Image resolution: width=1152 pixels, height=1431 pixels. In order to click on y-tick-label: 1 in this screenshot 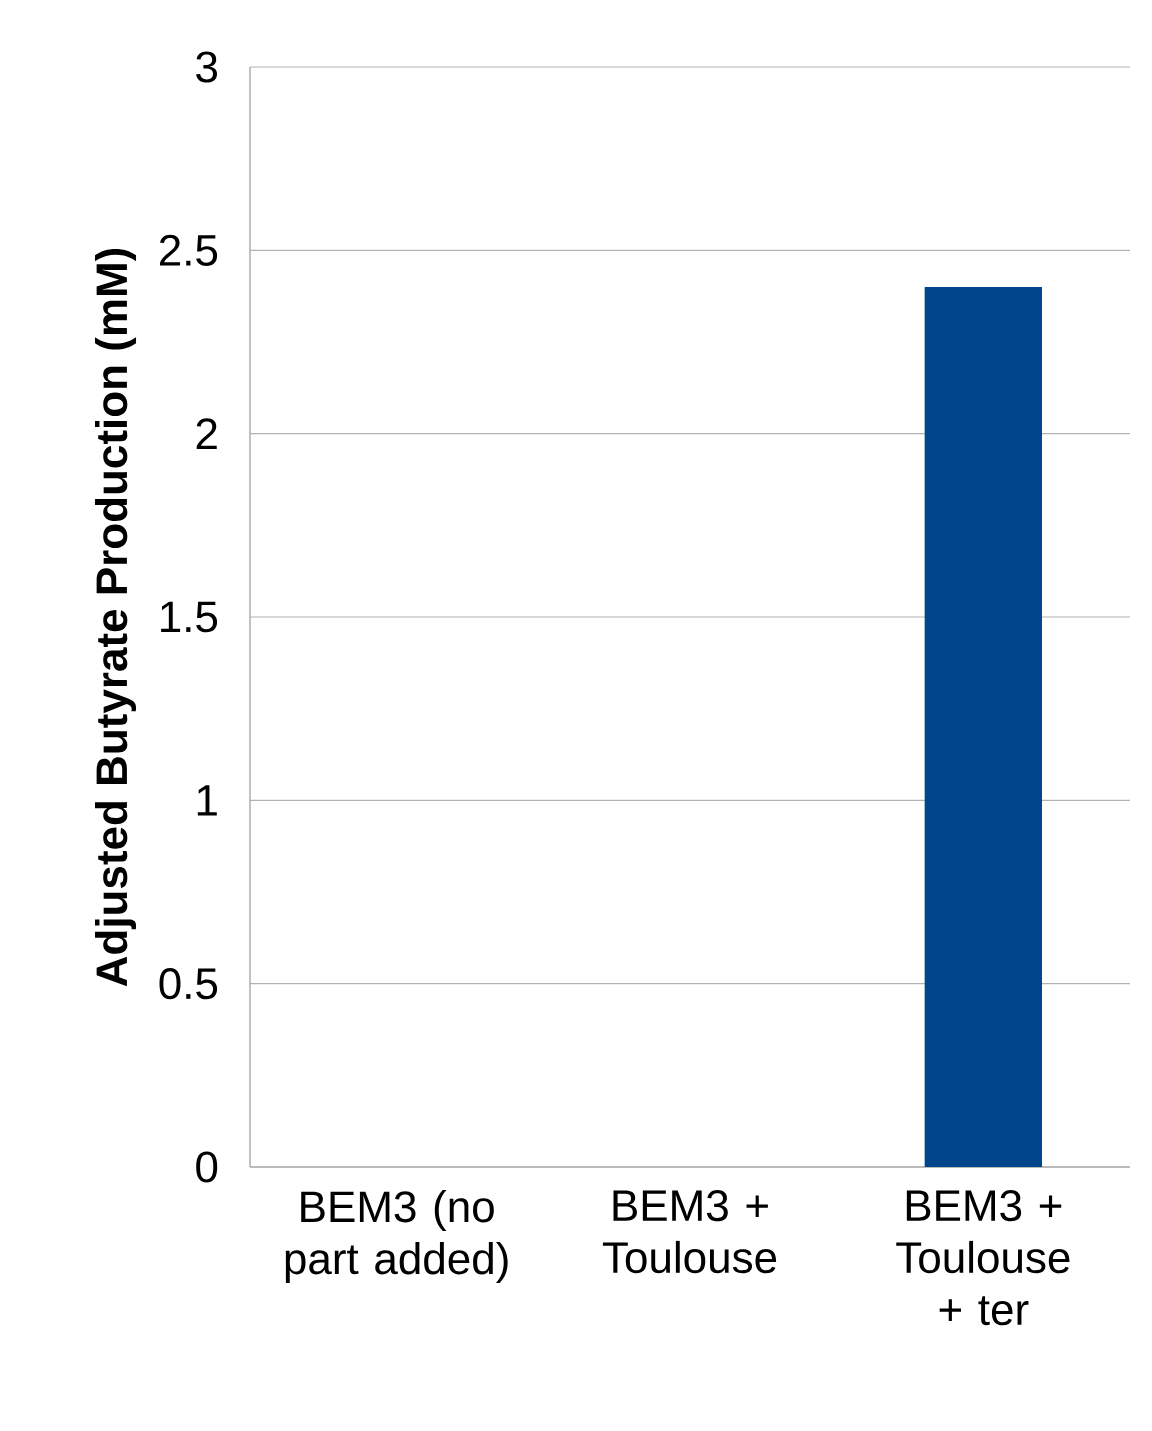, I will do `click(207, 800)`.